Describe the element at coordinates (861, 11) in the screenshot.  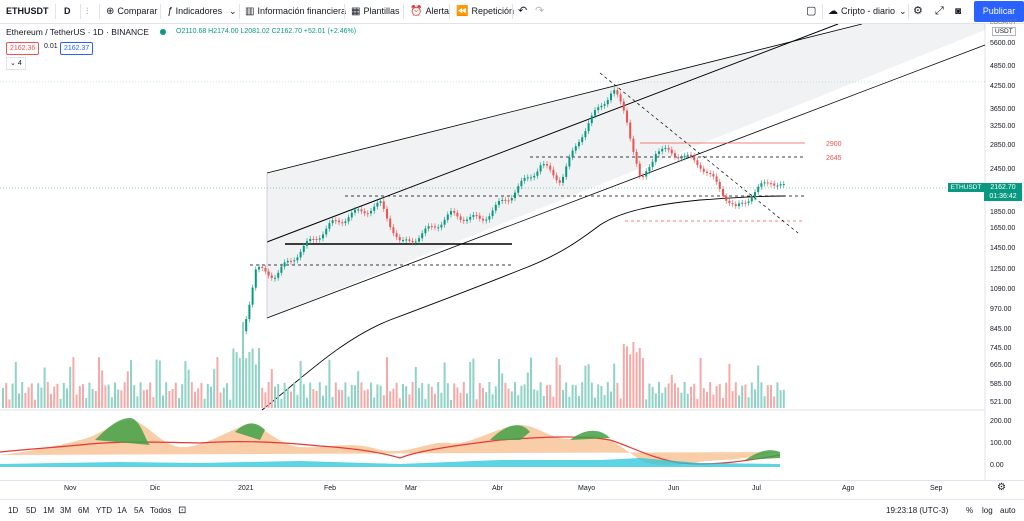
I see `layout-button: ☁ Cripto - diario` at that location.